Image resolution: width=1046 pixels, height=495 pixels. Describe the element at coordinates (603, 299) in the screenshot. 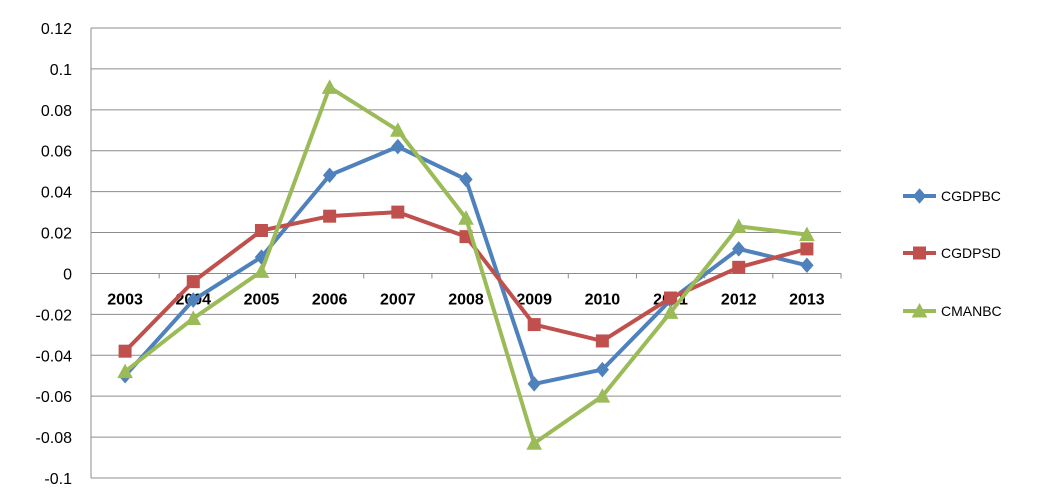

I see `x-tick-label: 2010` at that location.